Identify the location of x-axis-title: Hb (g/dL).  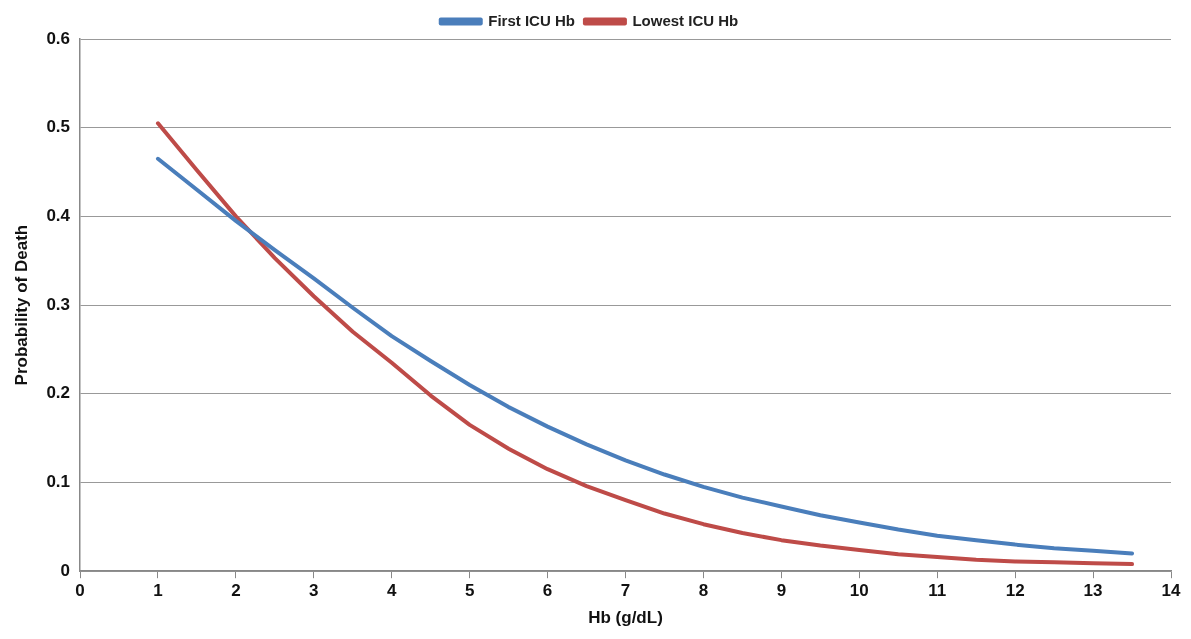
(625, 618).